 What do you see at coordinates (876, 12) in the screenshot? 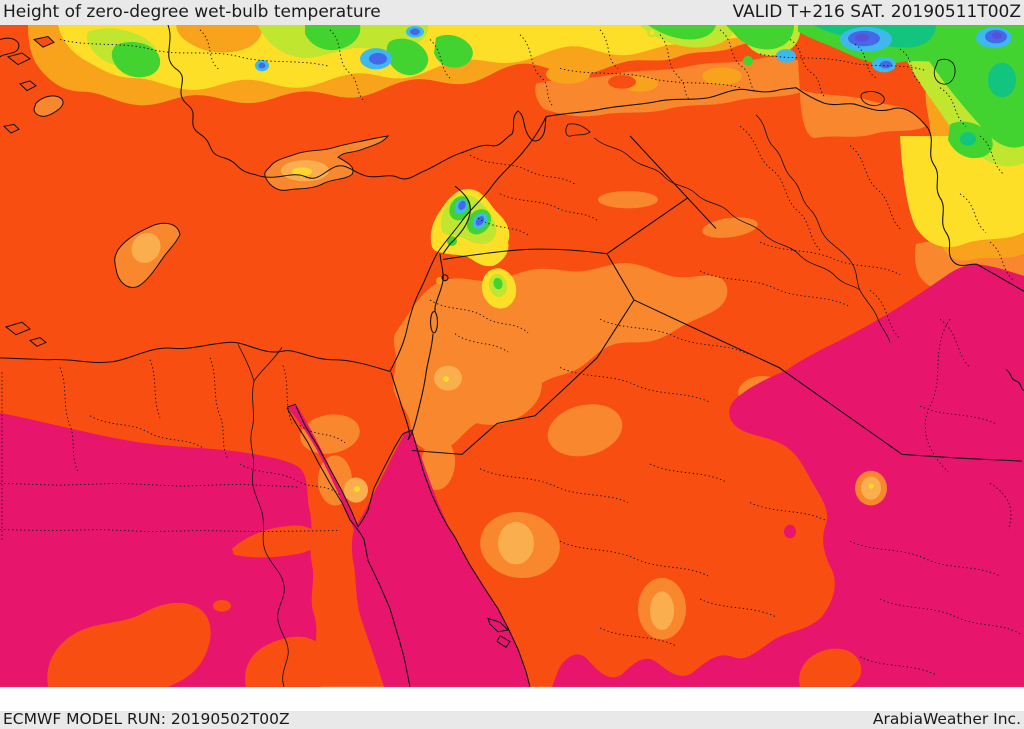
I see `valid-time-label: VALID T+216 SAT. 20190511T00Z` at bounding box center [876, 12].